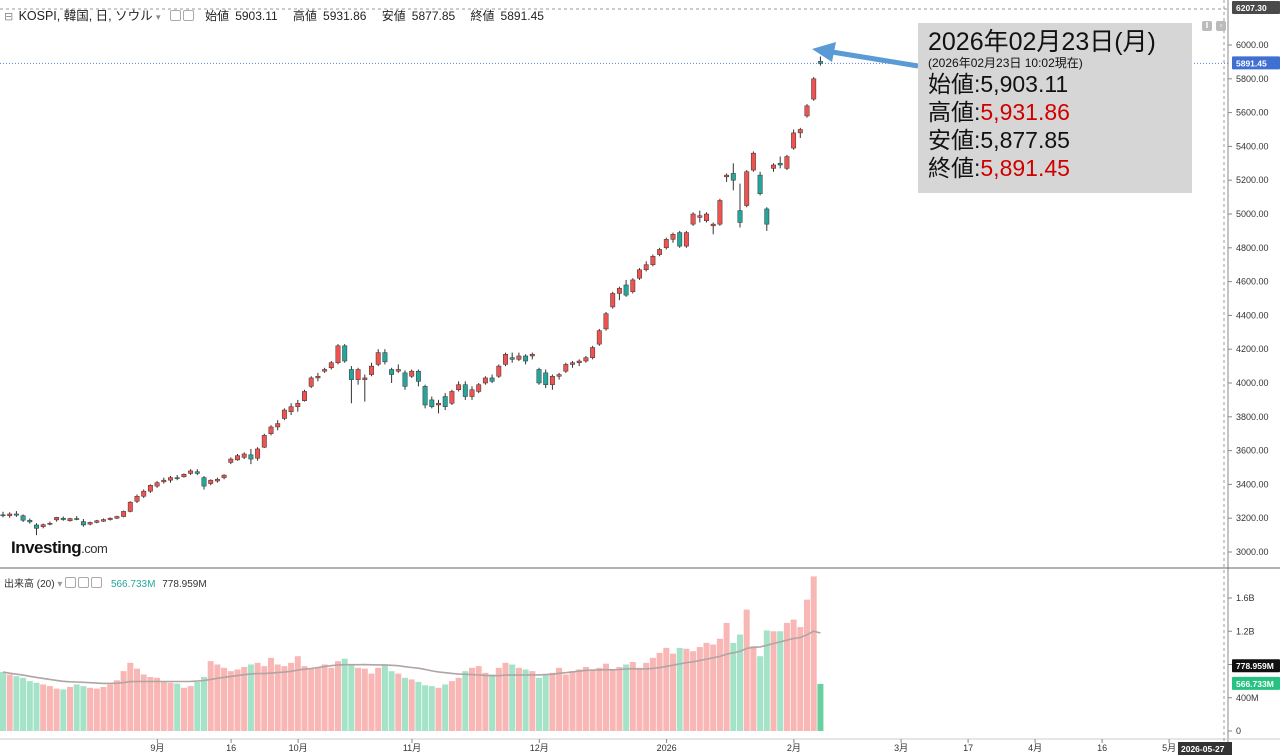 Image resolution: width=1280 pixels, height=755 pixels. Describe the element at coordinates (1252, 113) in the screenshot. I see `y-tick-label: 5600.00` at that location.